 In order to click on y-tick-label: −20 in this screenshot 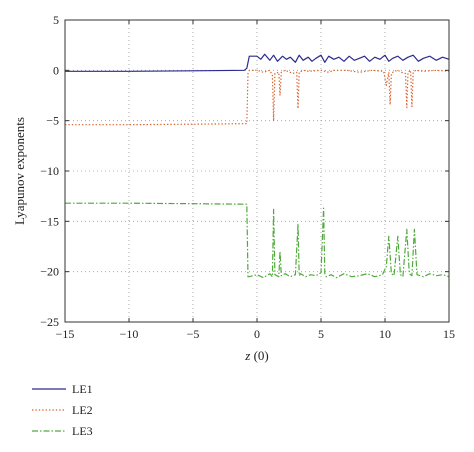, I will do `click(49, 272)`.